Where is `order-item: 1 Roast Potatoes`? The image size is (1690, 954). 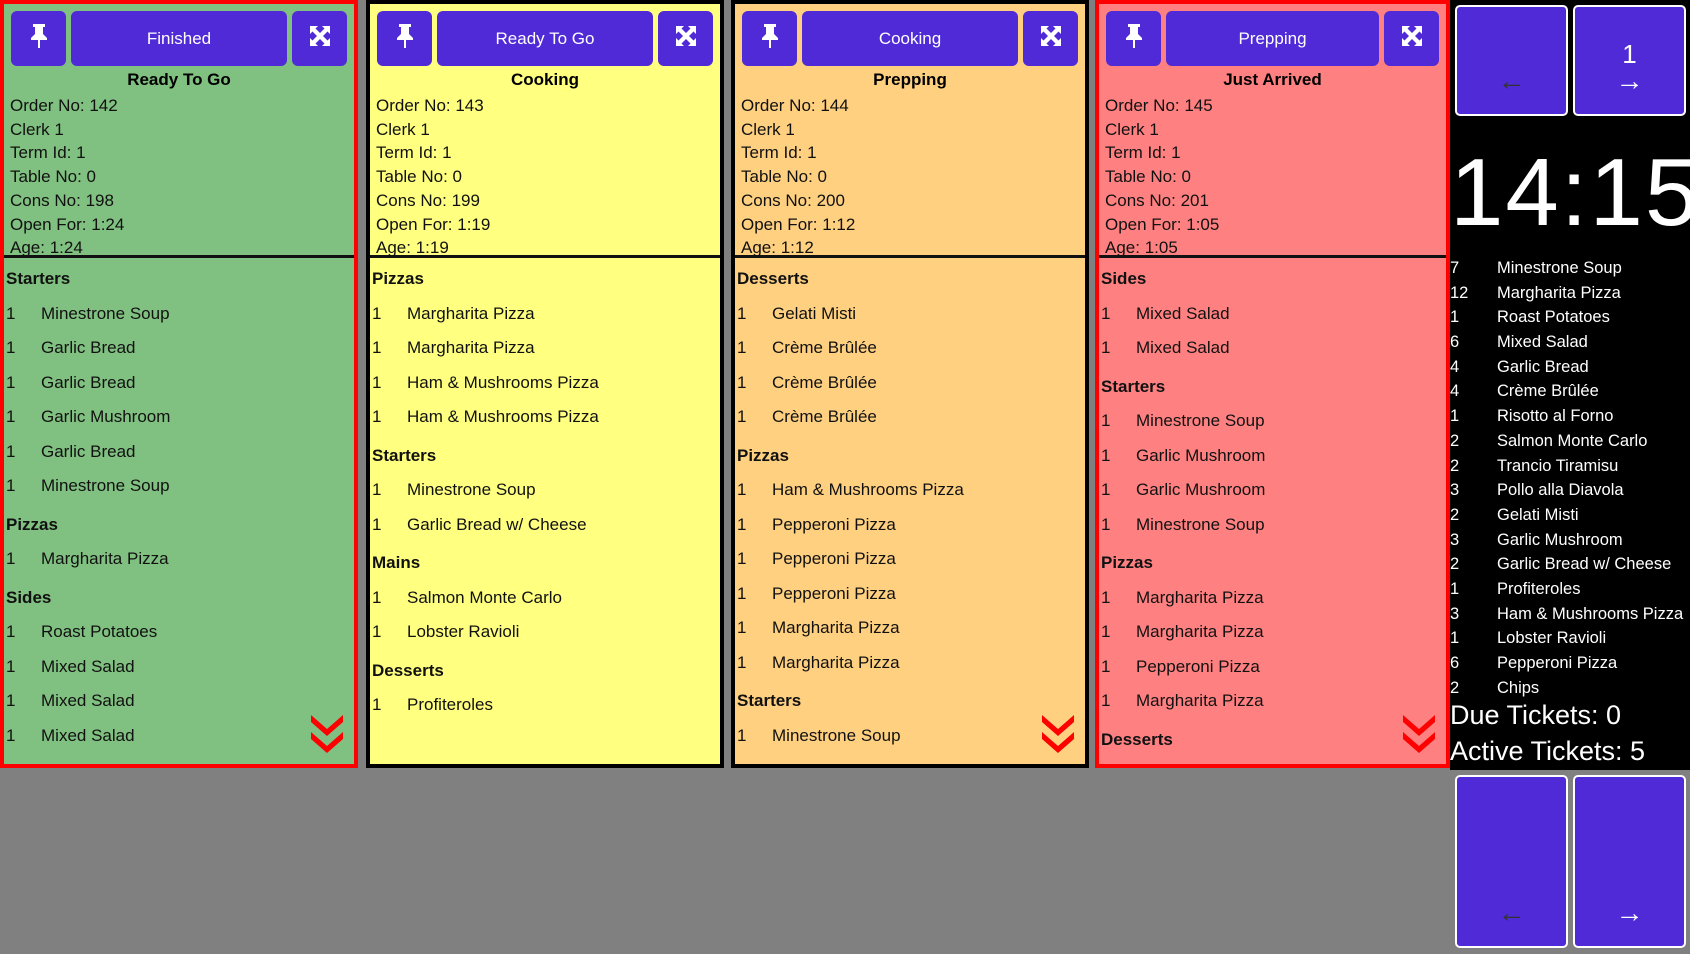 order-item: 1 Roast Potatoes is located at coordinates (179, 632).